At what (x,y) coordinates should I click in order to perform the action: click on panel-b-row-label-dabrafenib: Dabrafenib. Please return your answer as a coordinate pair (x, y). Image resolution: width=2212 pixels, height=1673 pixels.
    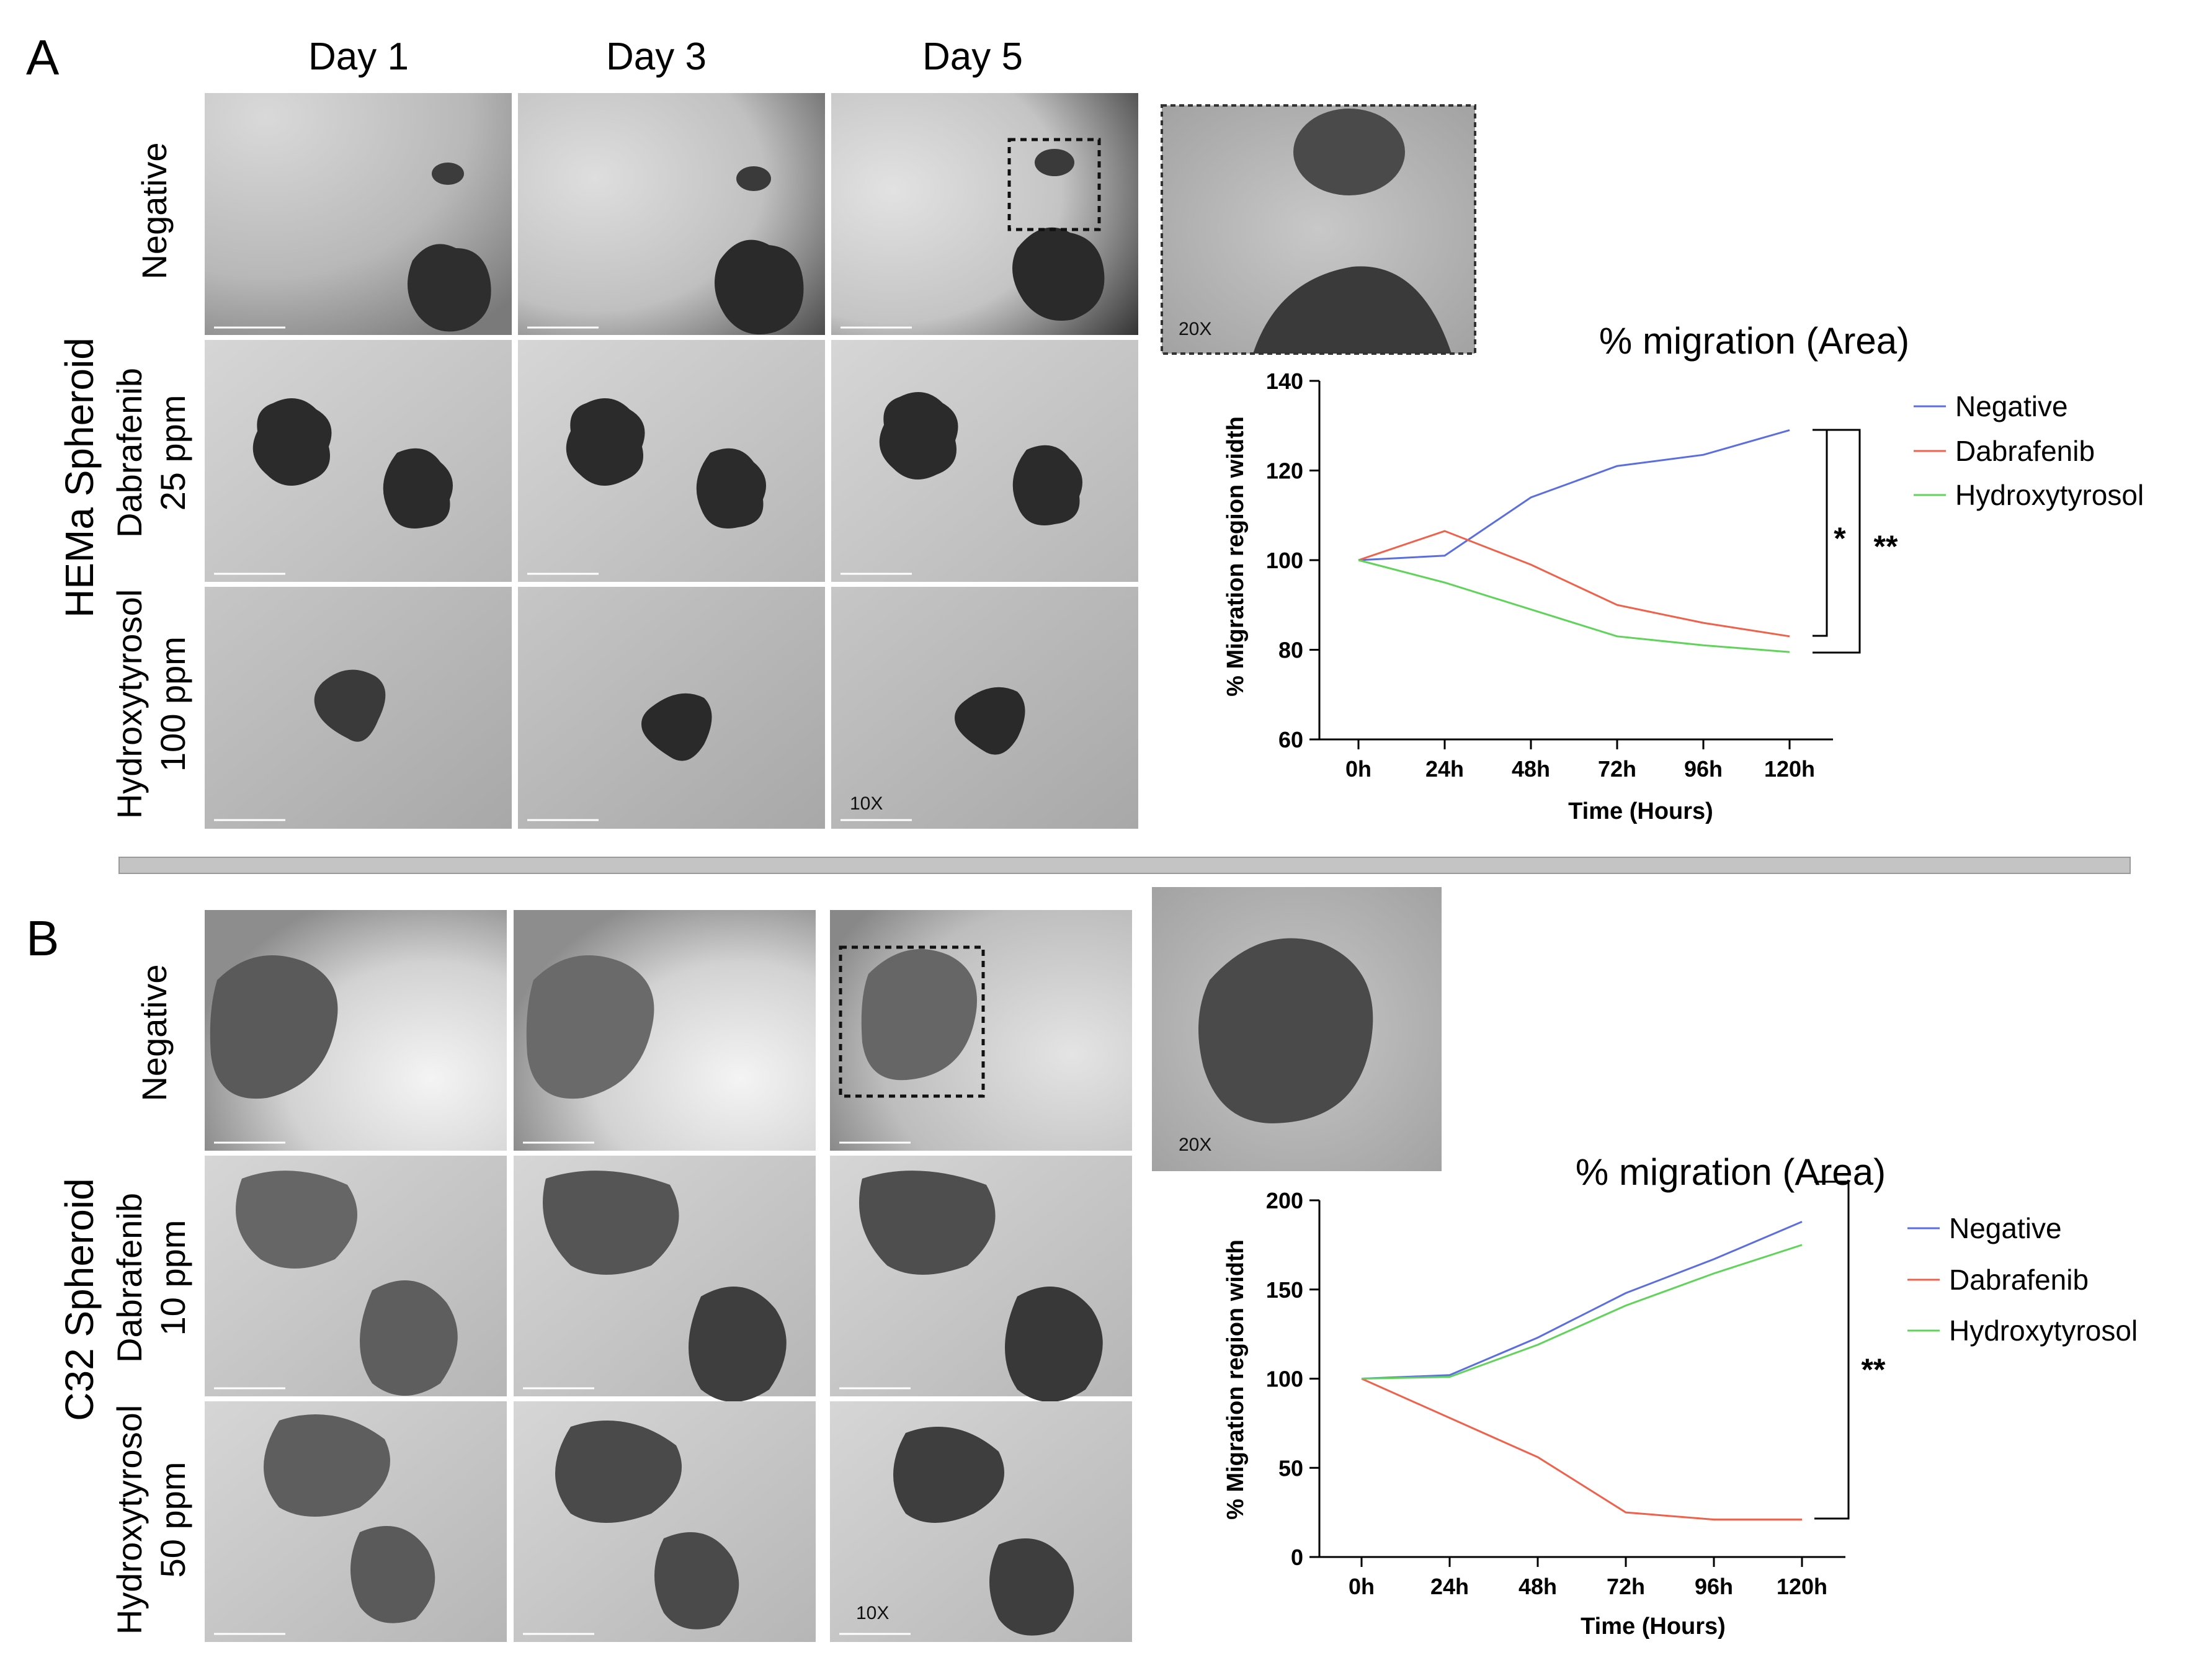
    Looking at the image, I should click on (129, 1278).